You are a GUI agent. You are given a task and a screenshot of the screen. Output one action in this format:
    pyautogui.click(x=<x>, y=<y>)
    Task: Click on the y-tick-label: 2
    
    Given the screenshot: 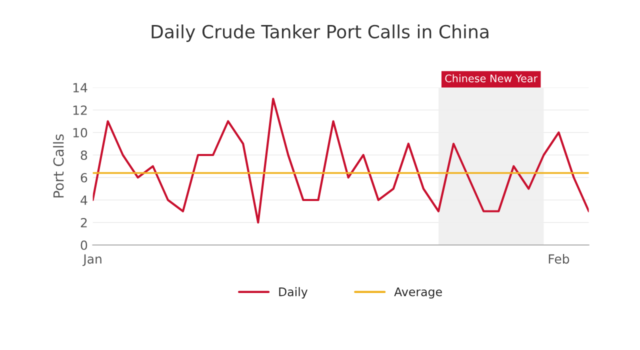 What is the action you would take?
    pyautogui.click(x=83, y=223)
    